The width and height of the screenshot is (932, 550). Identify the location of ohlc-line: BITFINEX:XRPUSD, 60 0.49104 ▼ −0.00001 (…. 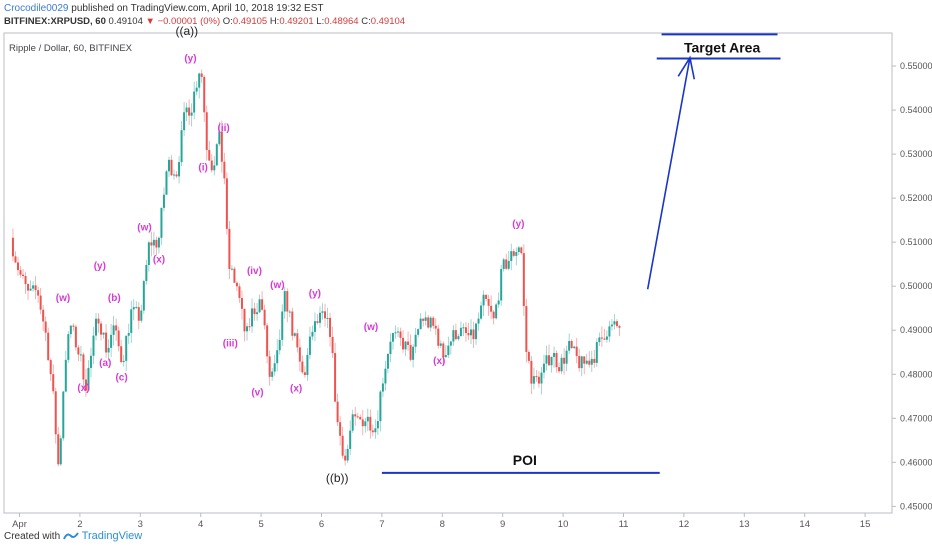
(204, 21).